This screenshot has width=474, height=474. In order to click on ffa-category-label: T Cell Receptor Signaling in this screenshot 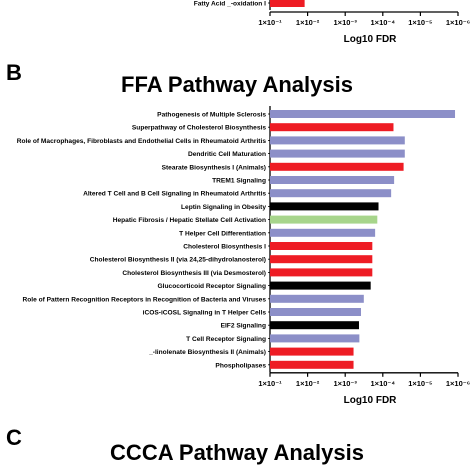, I will do `click(226, 339)`.